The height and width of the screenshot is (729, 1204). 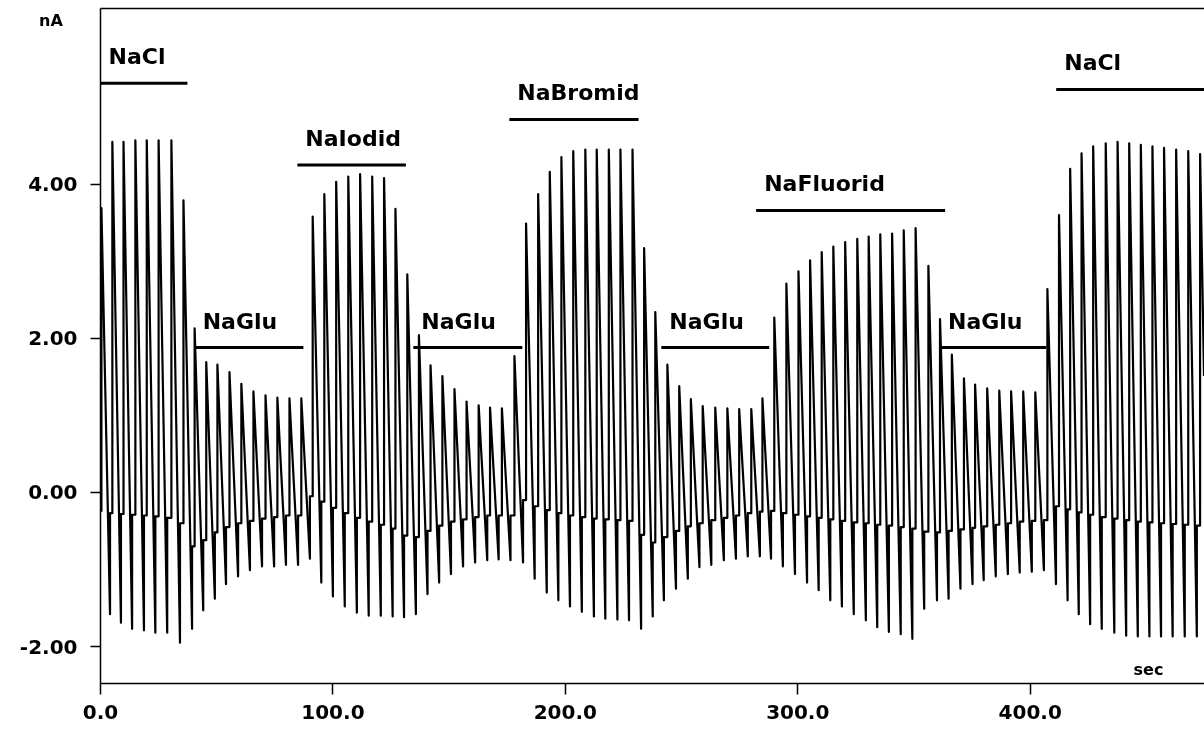 I want to click on x-axis-title: sec, so click(x=1148, y=669).